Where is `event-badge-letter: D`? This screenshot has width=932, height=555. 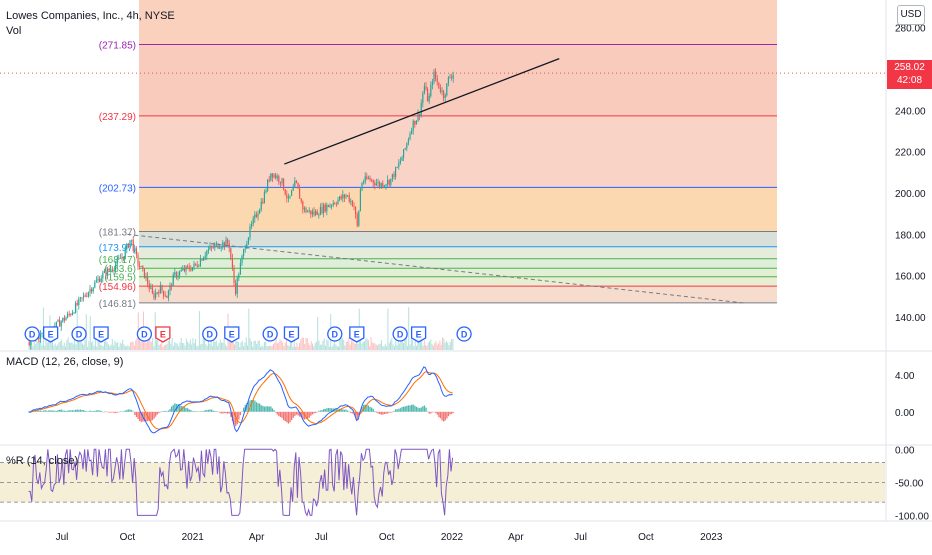
event-badge-letter: D is located at coordinates (464, 335).